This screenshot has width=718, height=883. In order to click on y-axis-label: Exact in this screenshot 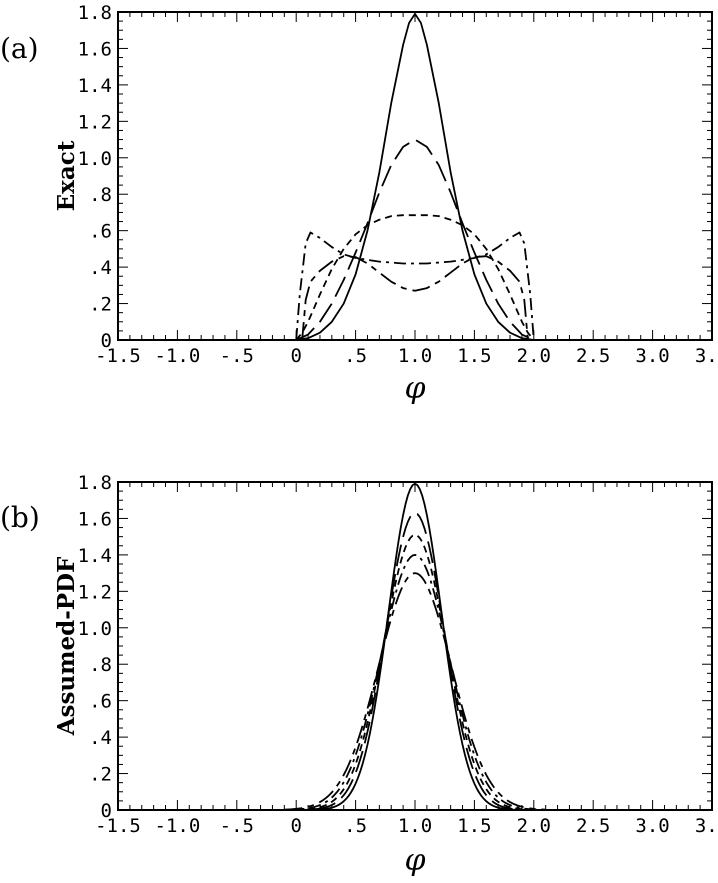, I will do `click(66, 175)`.